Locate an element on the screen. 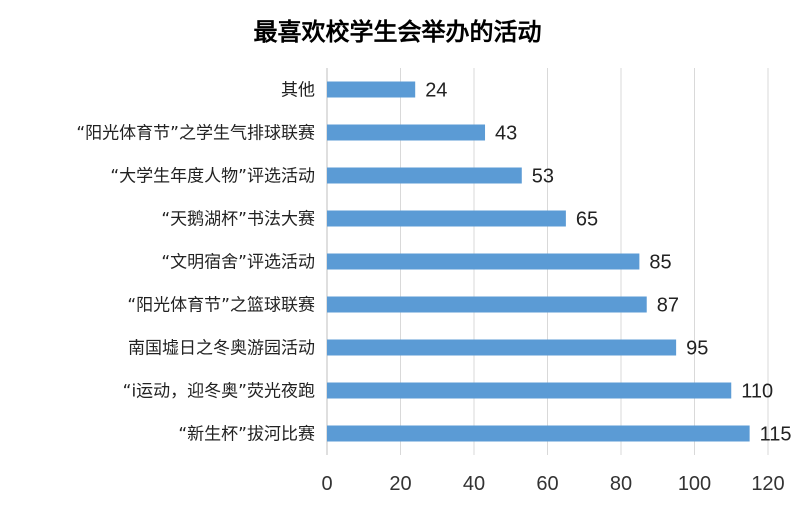 The height and width of the screenshot is (513, 795). category-label: “i运动，迎冬奥”荧光夜跑 is located at coordinates (219, 392).